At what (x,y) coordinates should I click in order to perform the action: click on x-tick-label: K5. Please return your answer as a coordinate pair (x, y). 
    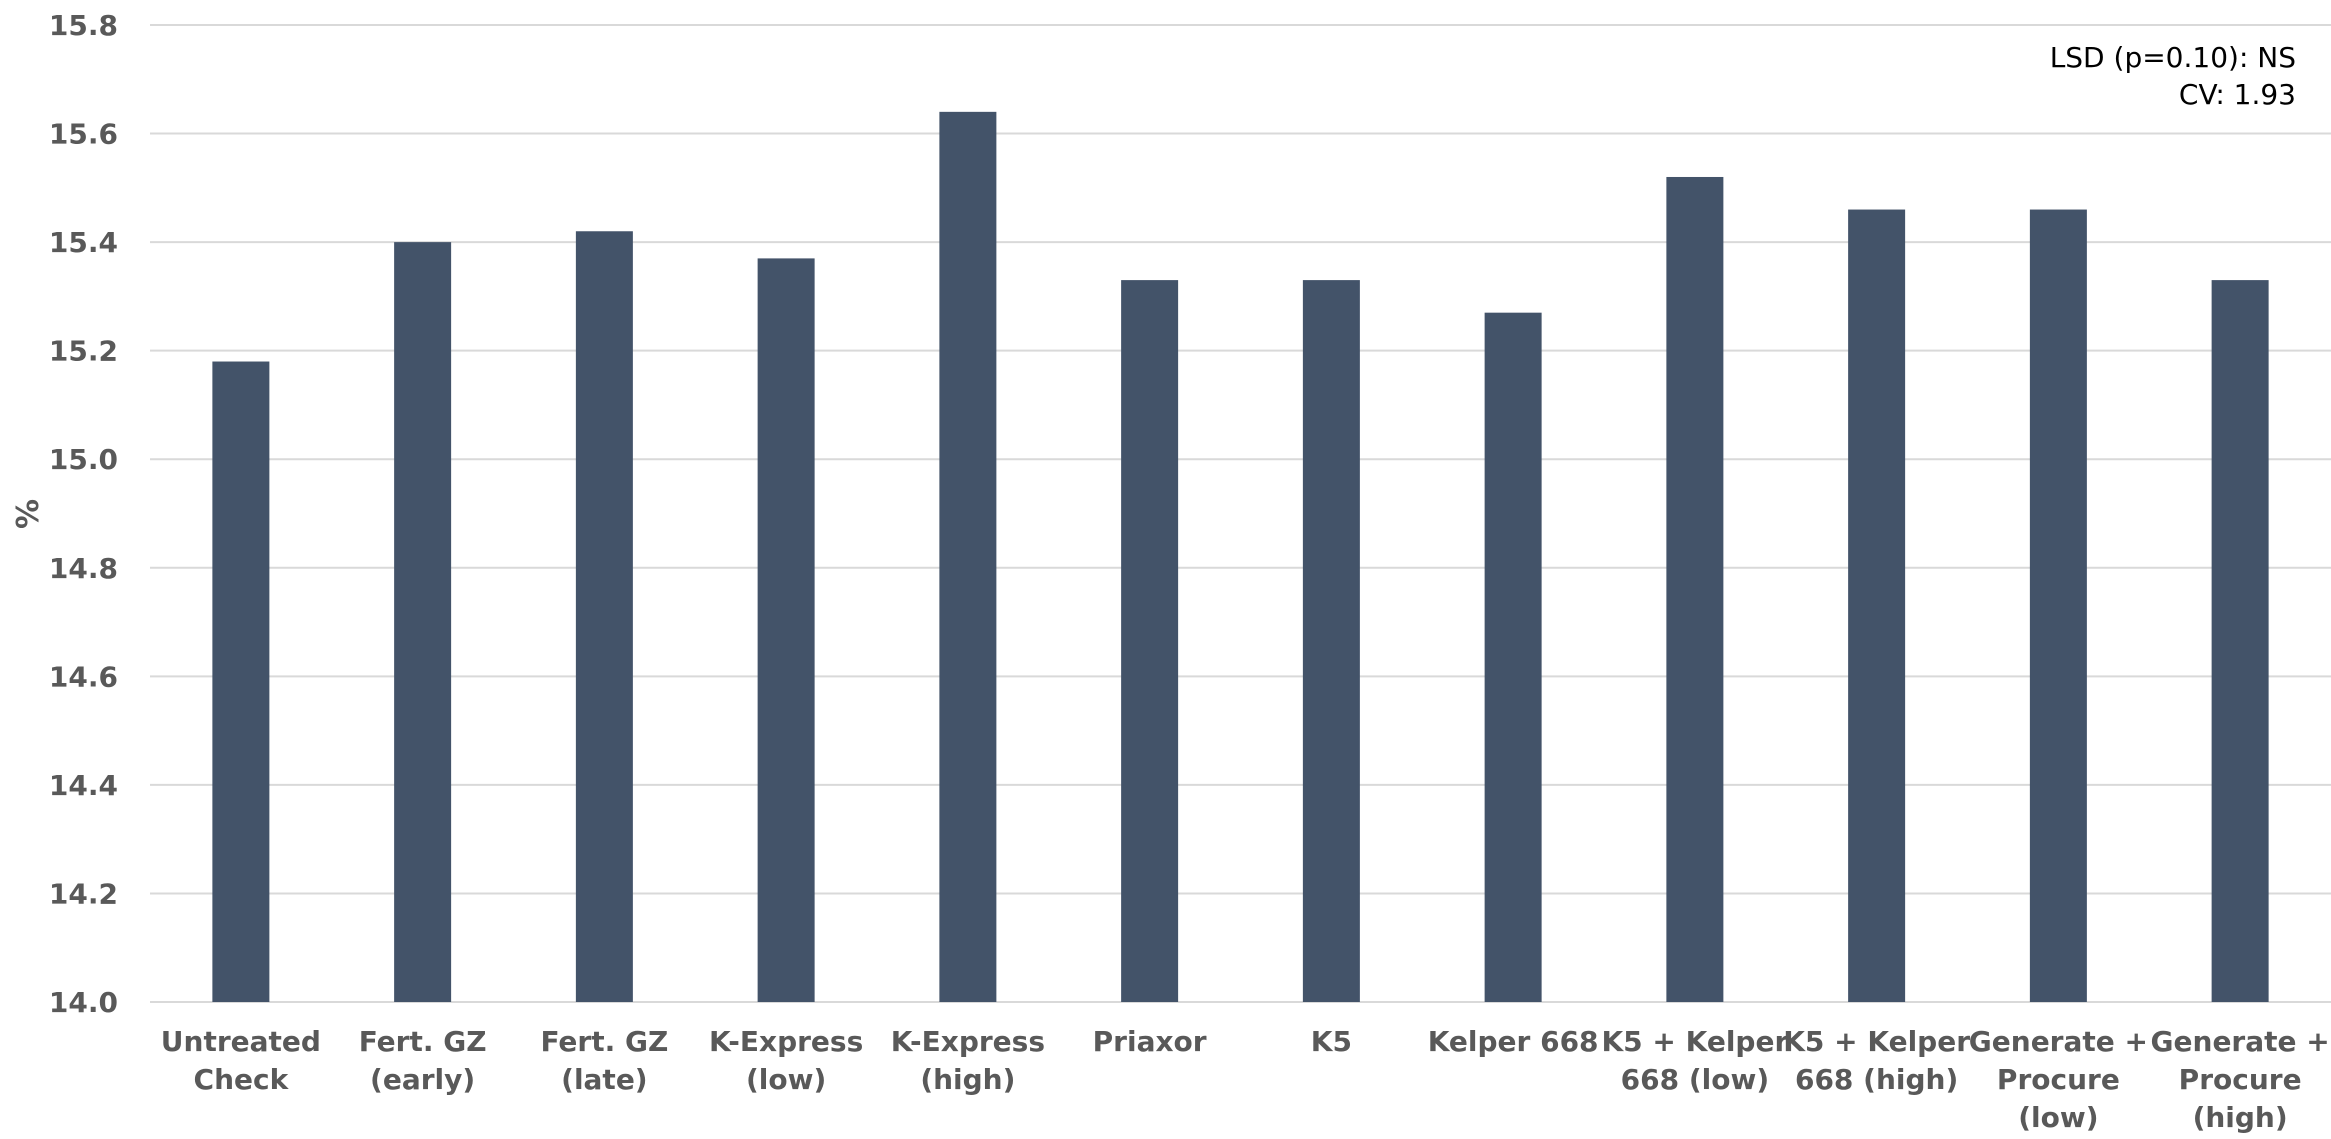
    Looking at the image, I should click on (1331, 1041).